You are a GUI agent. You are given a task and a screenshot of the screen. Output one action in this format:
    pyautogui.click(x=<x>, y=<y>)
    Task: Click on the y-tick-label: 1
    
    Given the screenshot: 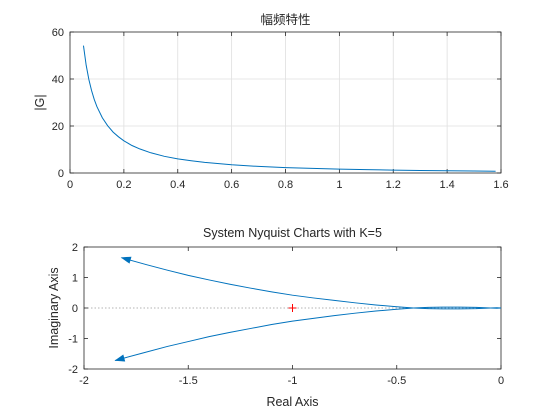 What is the action you would take?
    pyautogui.click(x=75, y=279)
    